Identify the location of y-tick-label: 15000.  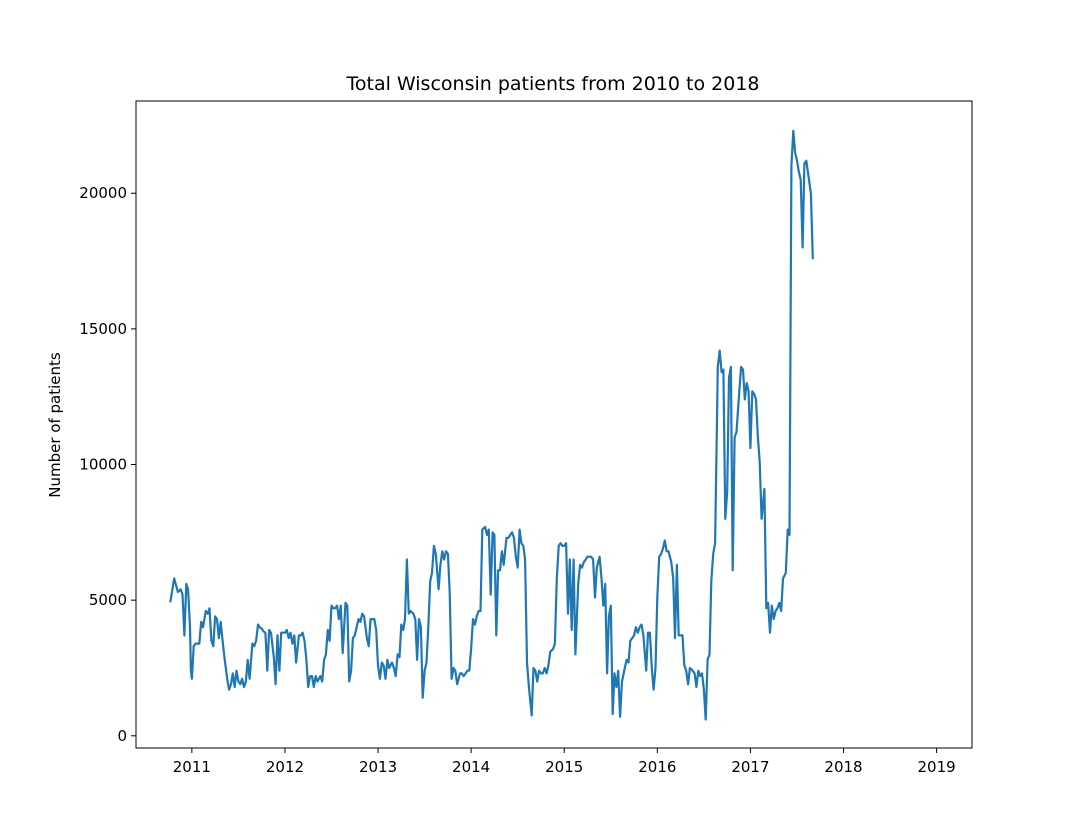
(103, 329).